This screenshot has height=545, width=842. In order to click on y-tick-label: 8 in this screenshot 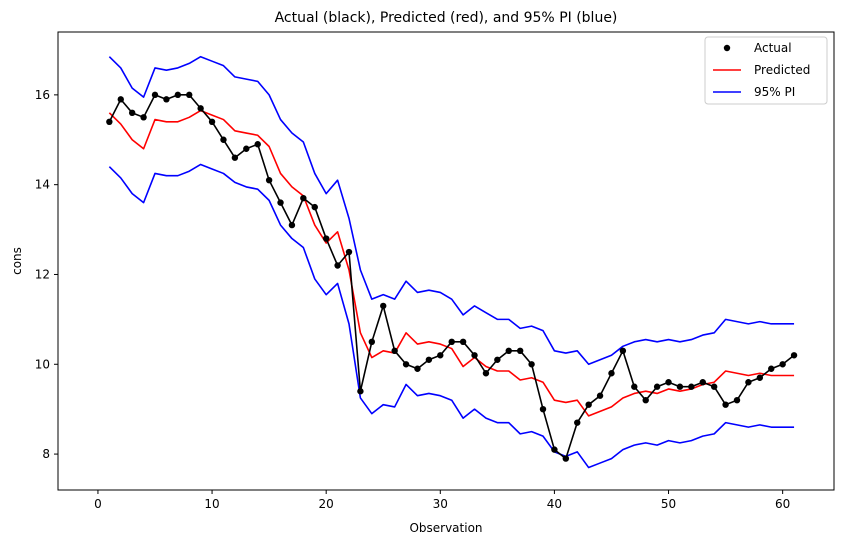, I will do `click(46, 454)`.